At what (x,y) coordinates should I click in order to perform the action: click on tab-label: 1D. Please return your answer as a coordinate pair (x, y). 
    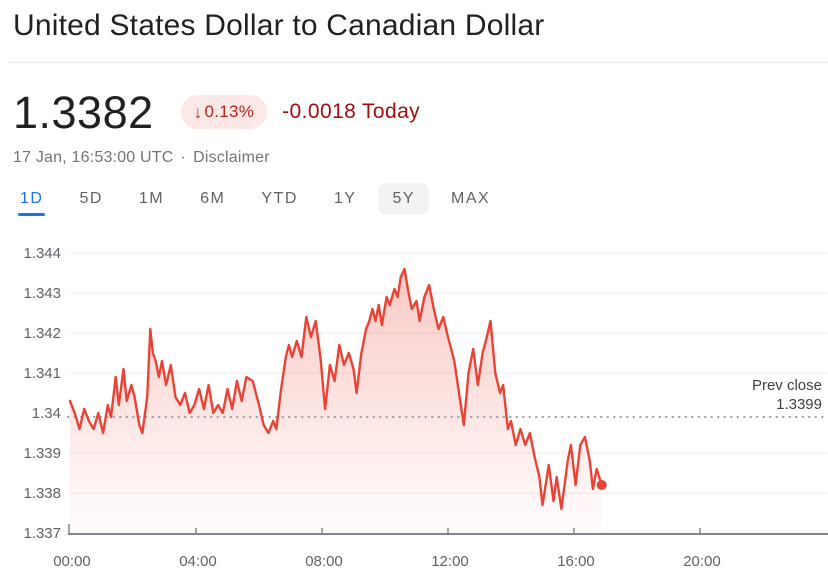
    Looking at the image, I should click on (32, 198).